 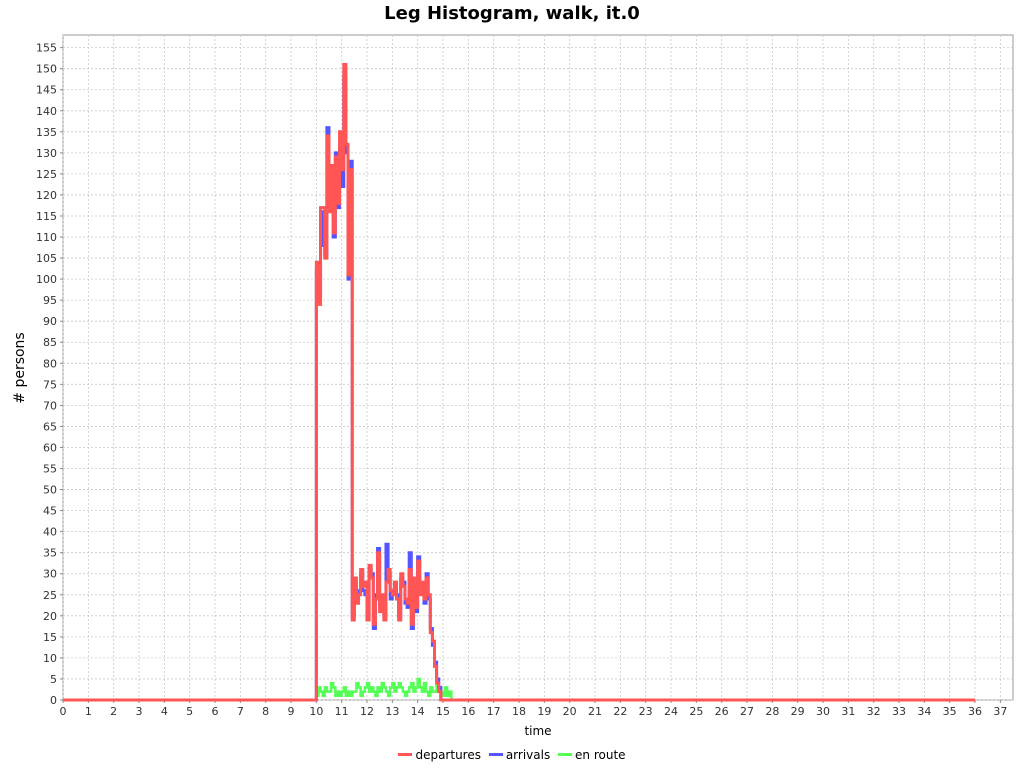 What do you see at coordinates (494, 711) in the screenshot?
I see `x-tick-label: 17` at bounding box center [494, 711].